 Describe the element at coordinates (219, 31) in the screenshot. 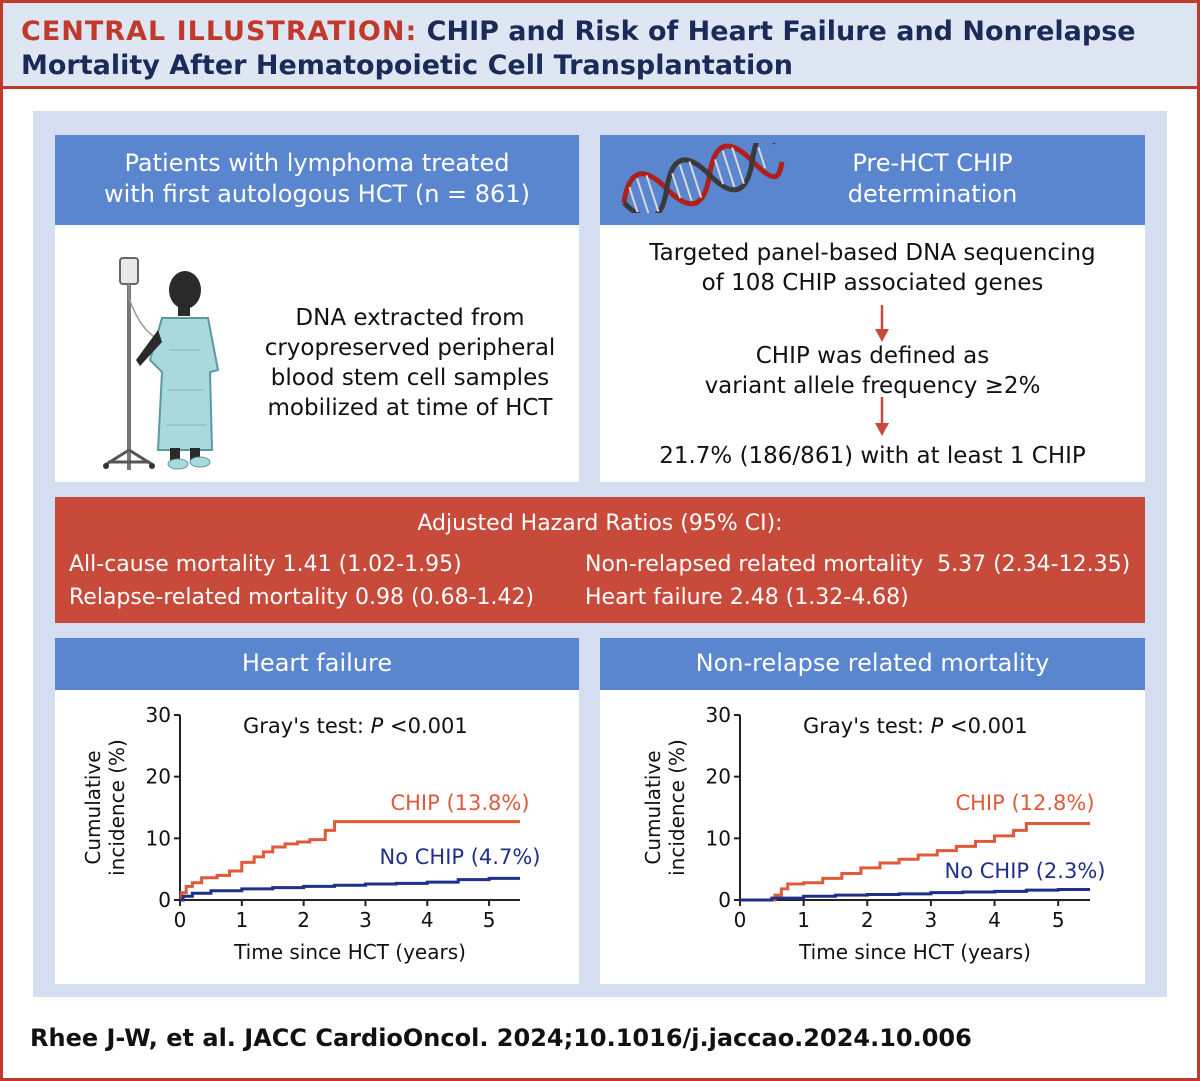

I see `header-label: CENTRAL ILLUSTRATION:` at that location.